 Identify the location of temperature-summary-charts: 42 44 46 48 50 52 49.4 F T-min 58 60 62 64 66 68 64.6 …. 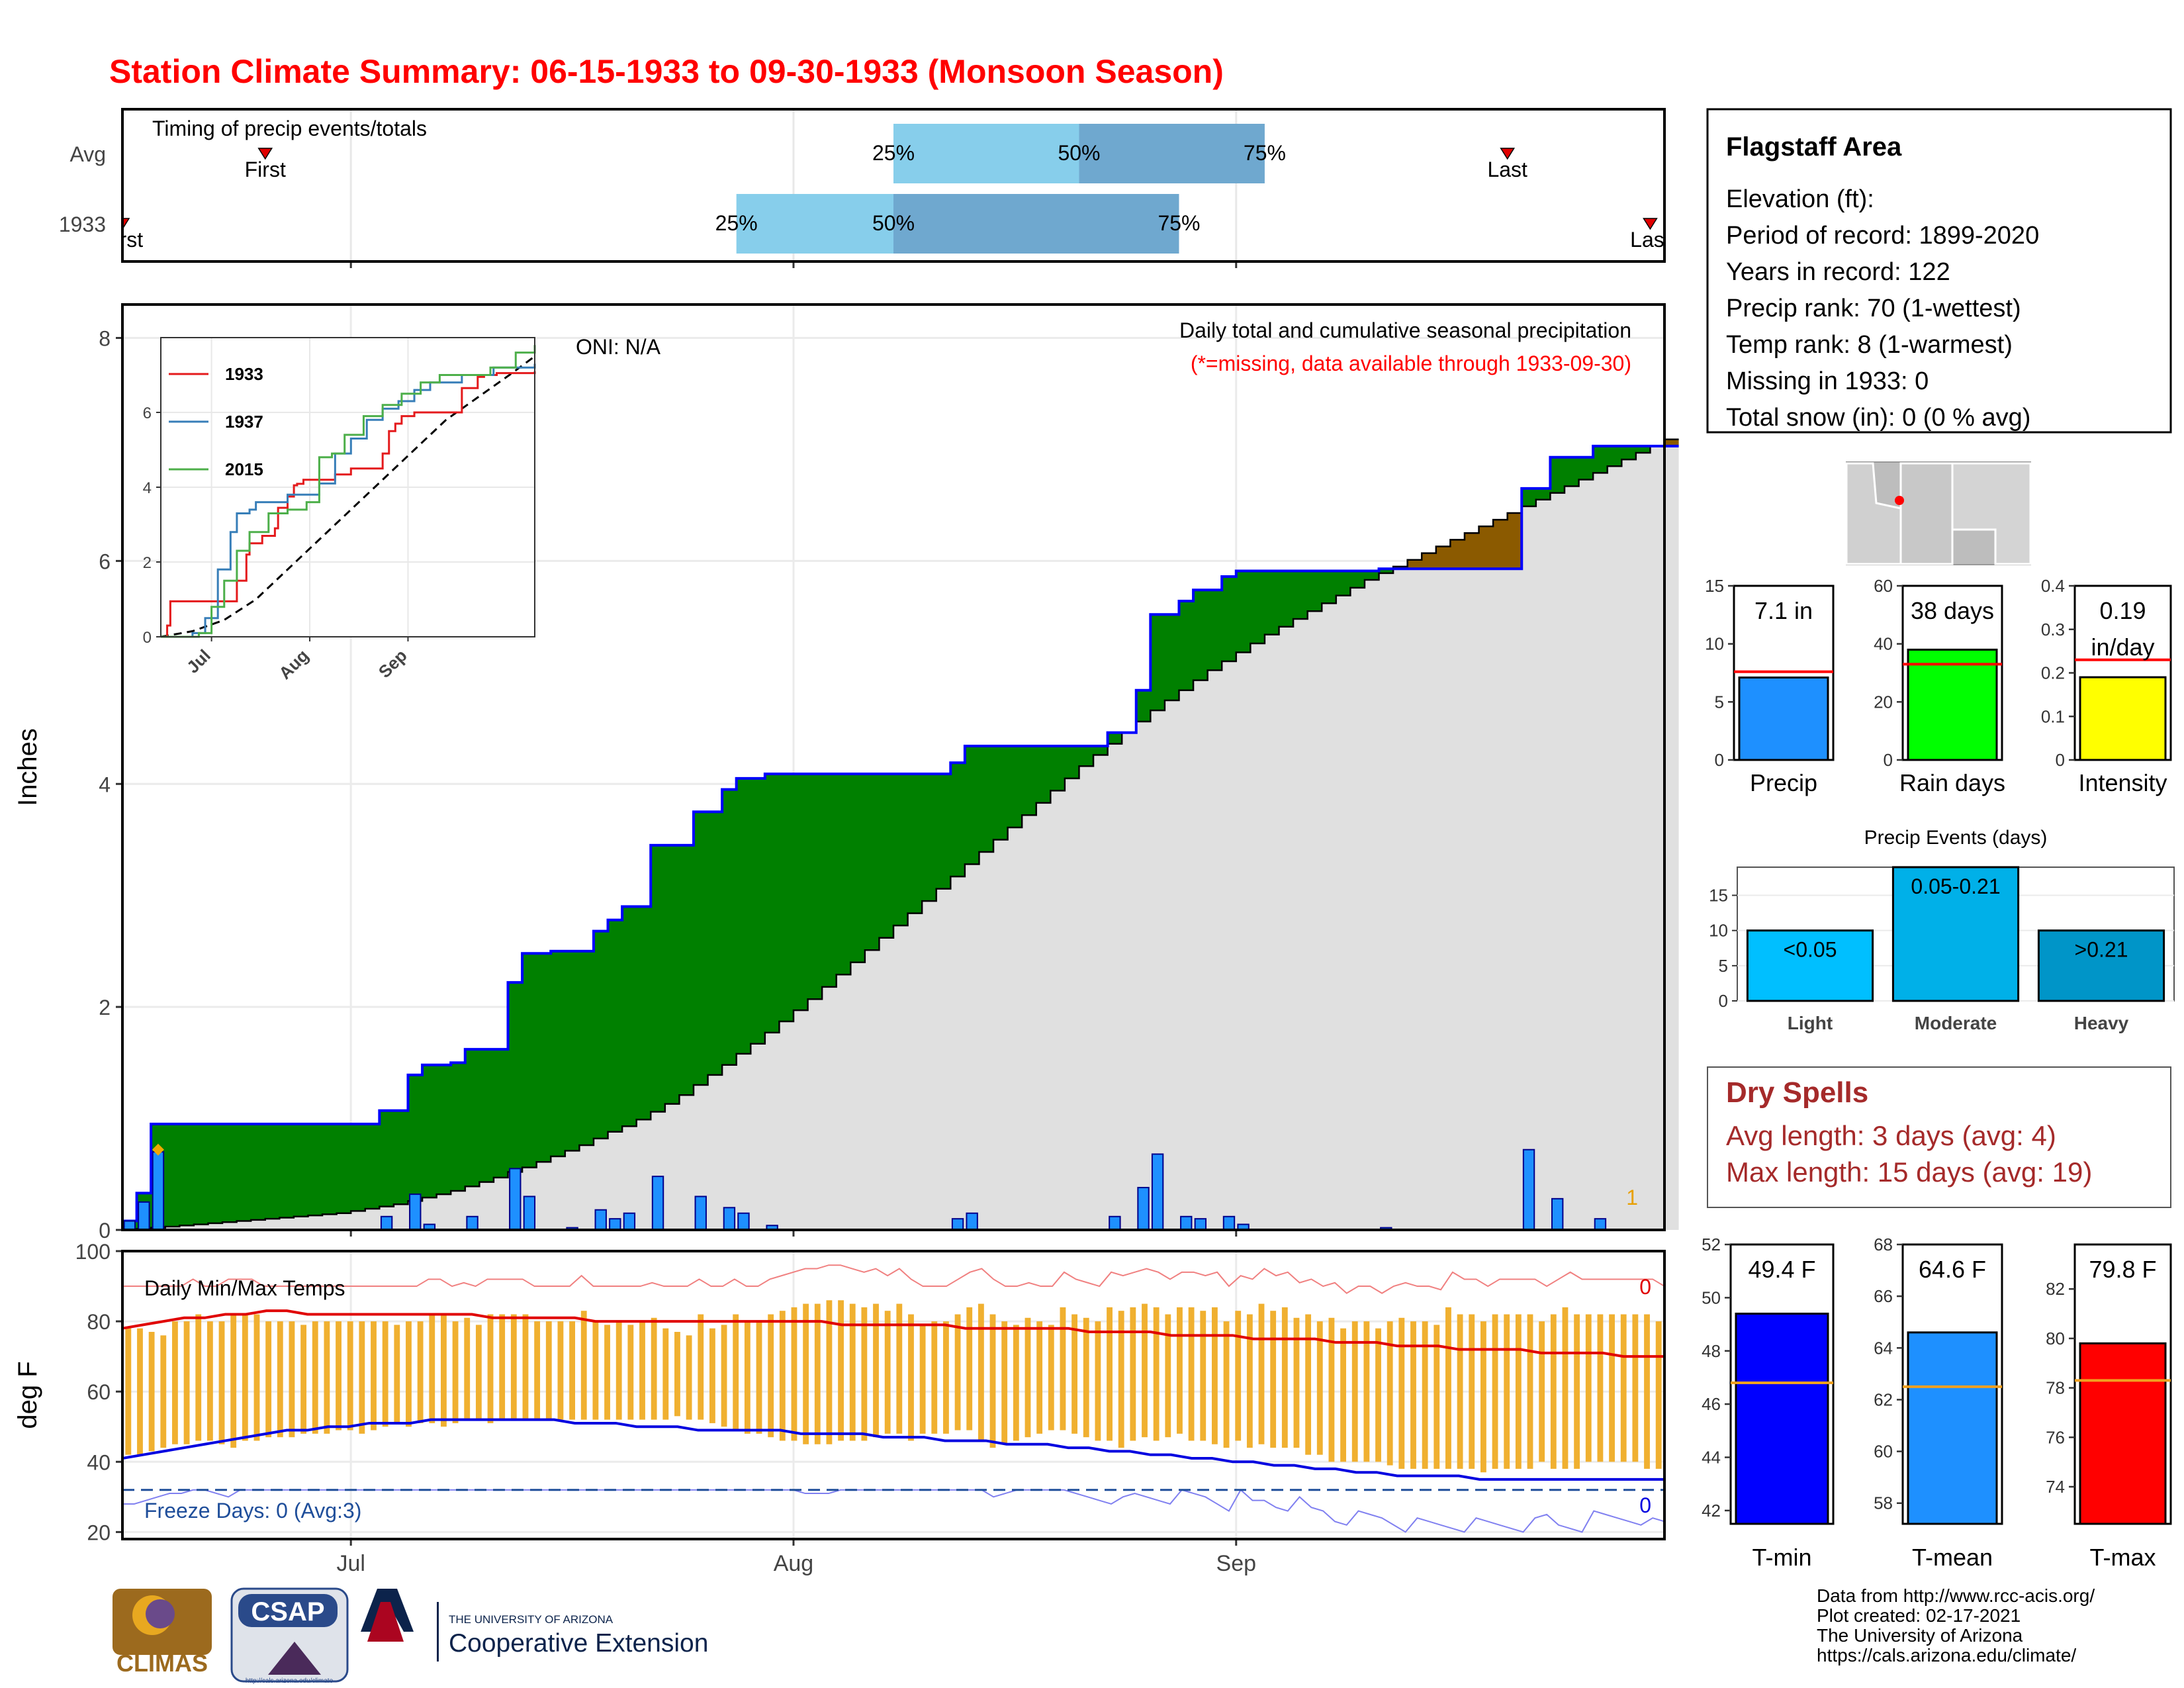
(1937, 1403).